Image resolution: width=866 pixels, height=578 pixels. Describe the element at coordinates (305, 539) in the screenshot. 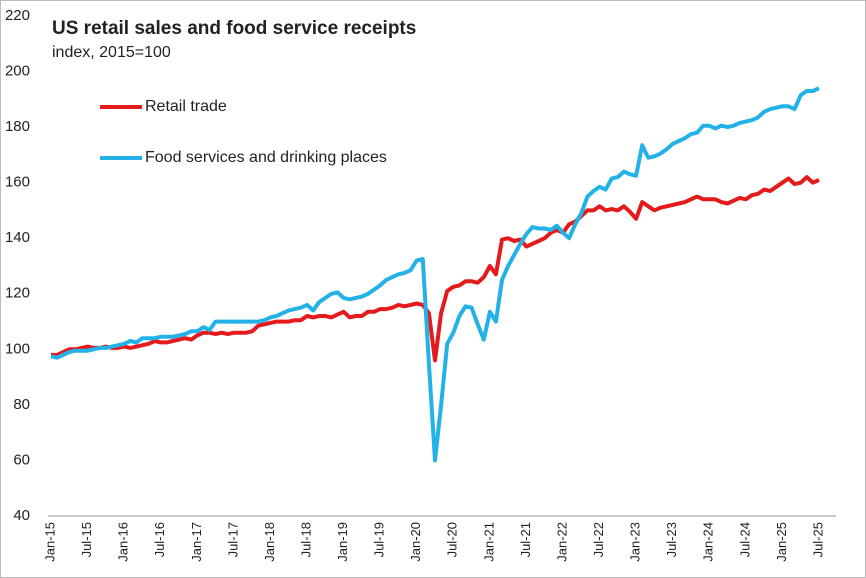

I see `x-tick-label: Jul-18` at that location.